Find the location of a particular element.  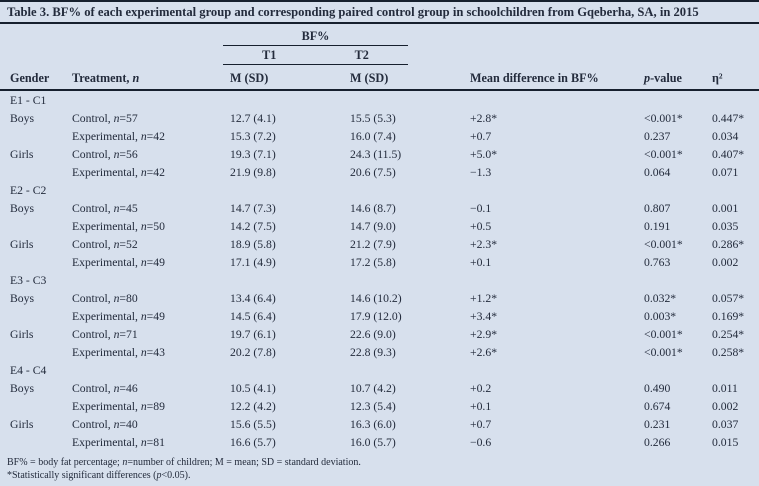

cell-treatment: Experimental, n=89 is located at coordinates (118, 406).